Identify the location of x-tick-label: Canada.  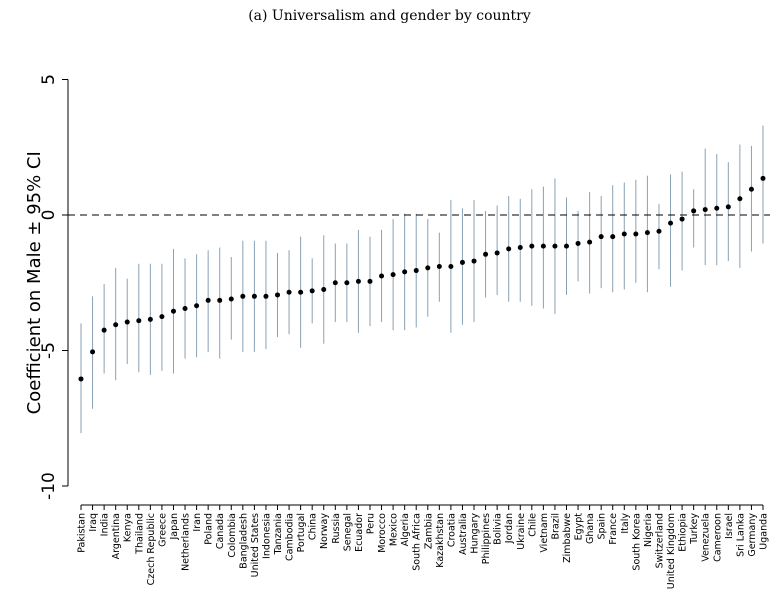
(220, 531).